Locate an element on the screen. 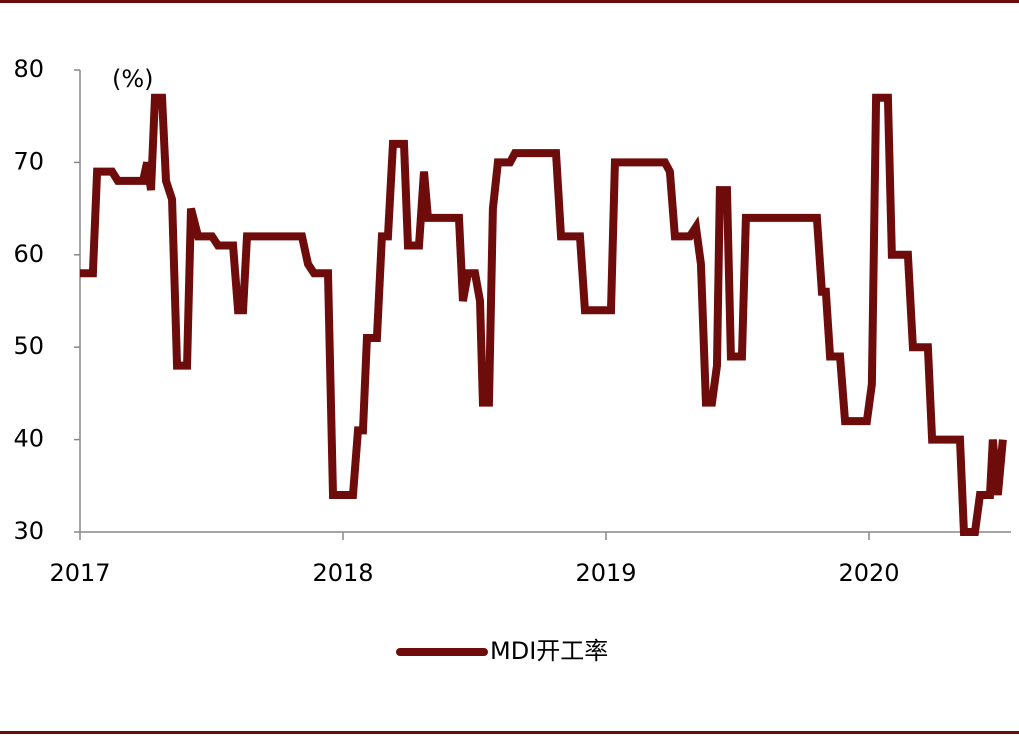 The height and width of the screenshot is (741, 1019). x-tick-label: 2019 is located at coordinates (605, 573).